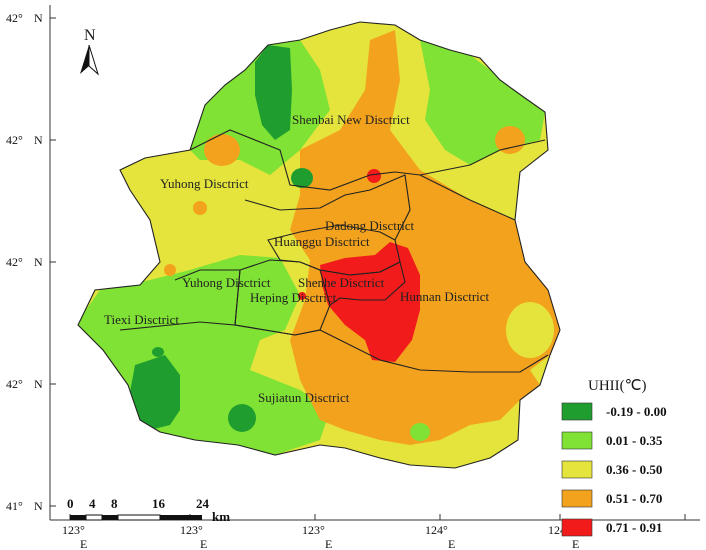 The width and height of the screenshot is (706, 550). Describe the element at coordinates (203, 543) in the screenshot. I see `lon-hem-2: E` at that location.